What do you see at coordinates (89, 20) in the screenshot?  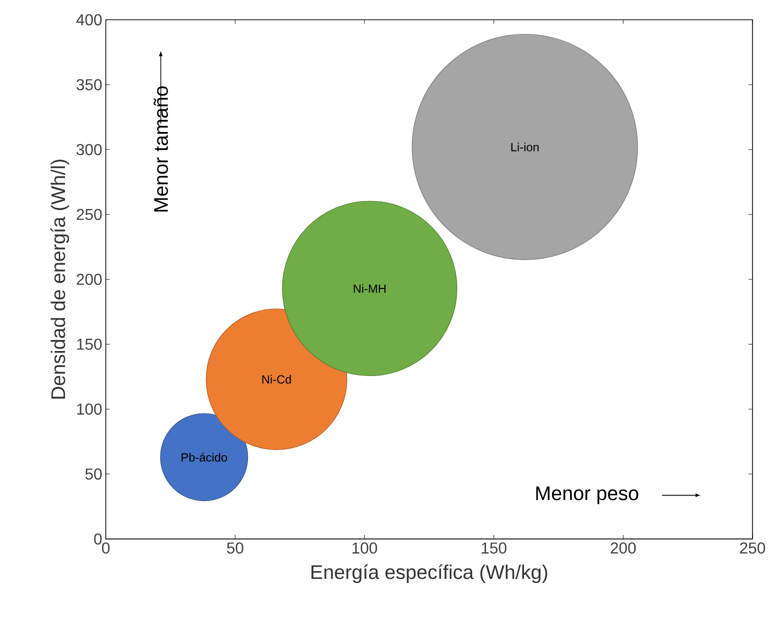 I see `y-tick-label: 400` at bounding box center [89, 20].